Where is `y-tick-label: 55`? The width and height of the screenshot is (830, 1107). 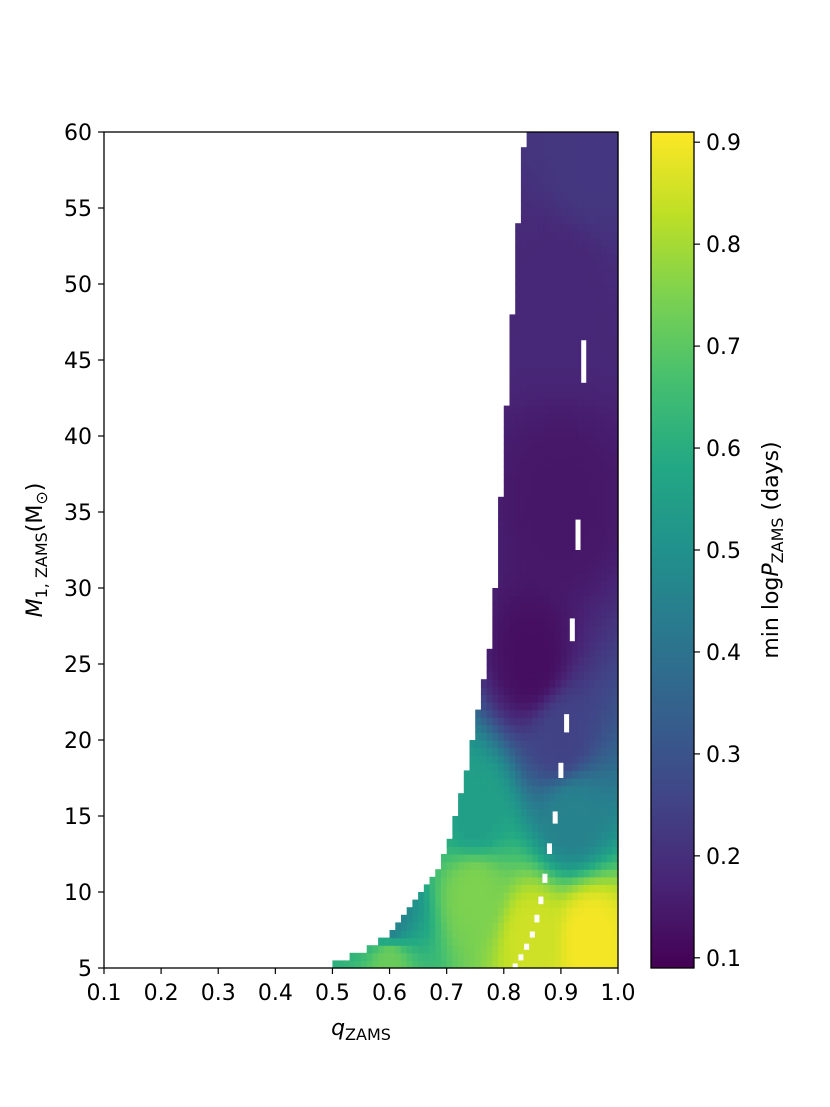
y-tick-label: 55 is located at coordinates (78, 209).